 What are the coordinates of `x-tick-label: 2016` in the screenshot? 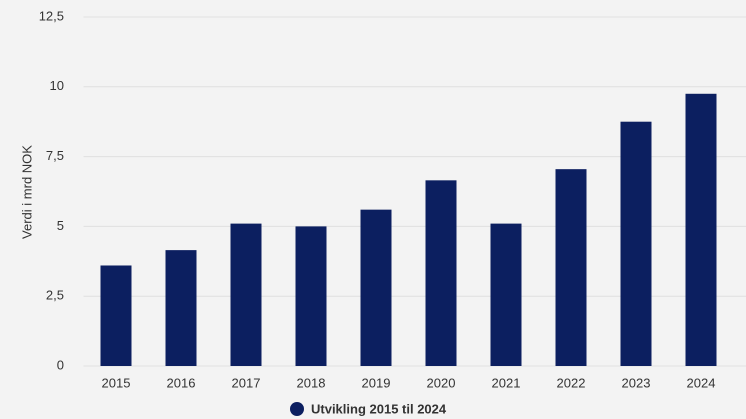 It's located at (181, 382).